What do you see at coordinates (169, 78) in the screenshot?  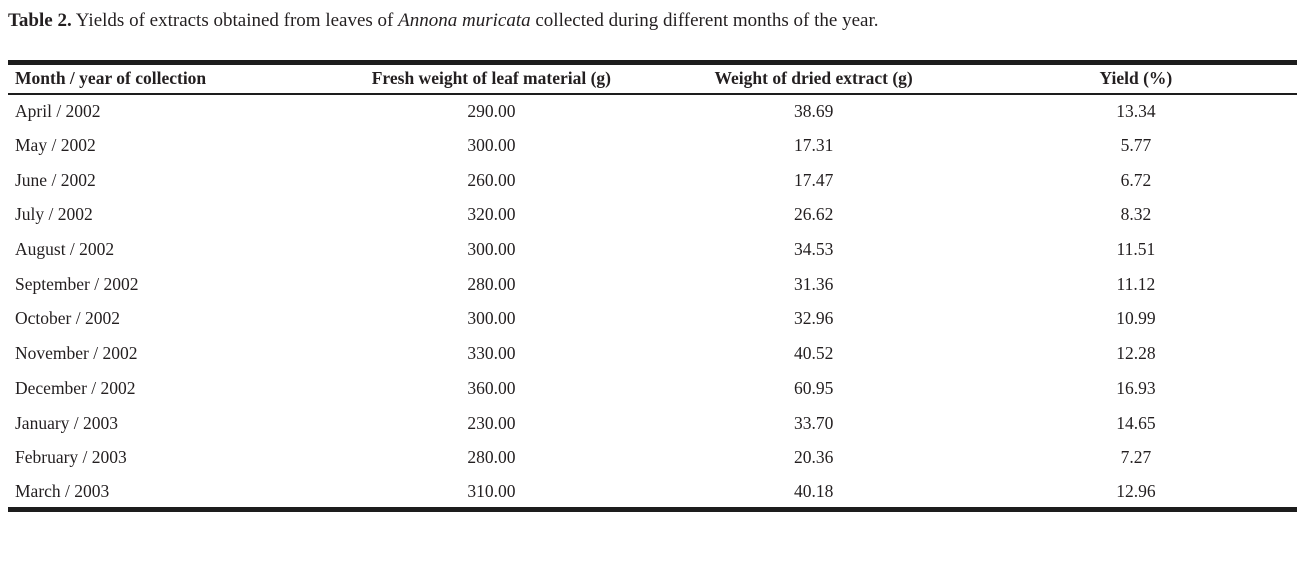 I see `header-month-year: Month / year of collection` at bounding box center [169, 78].